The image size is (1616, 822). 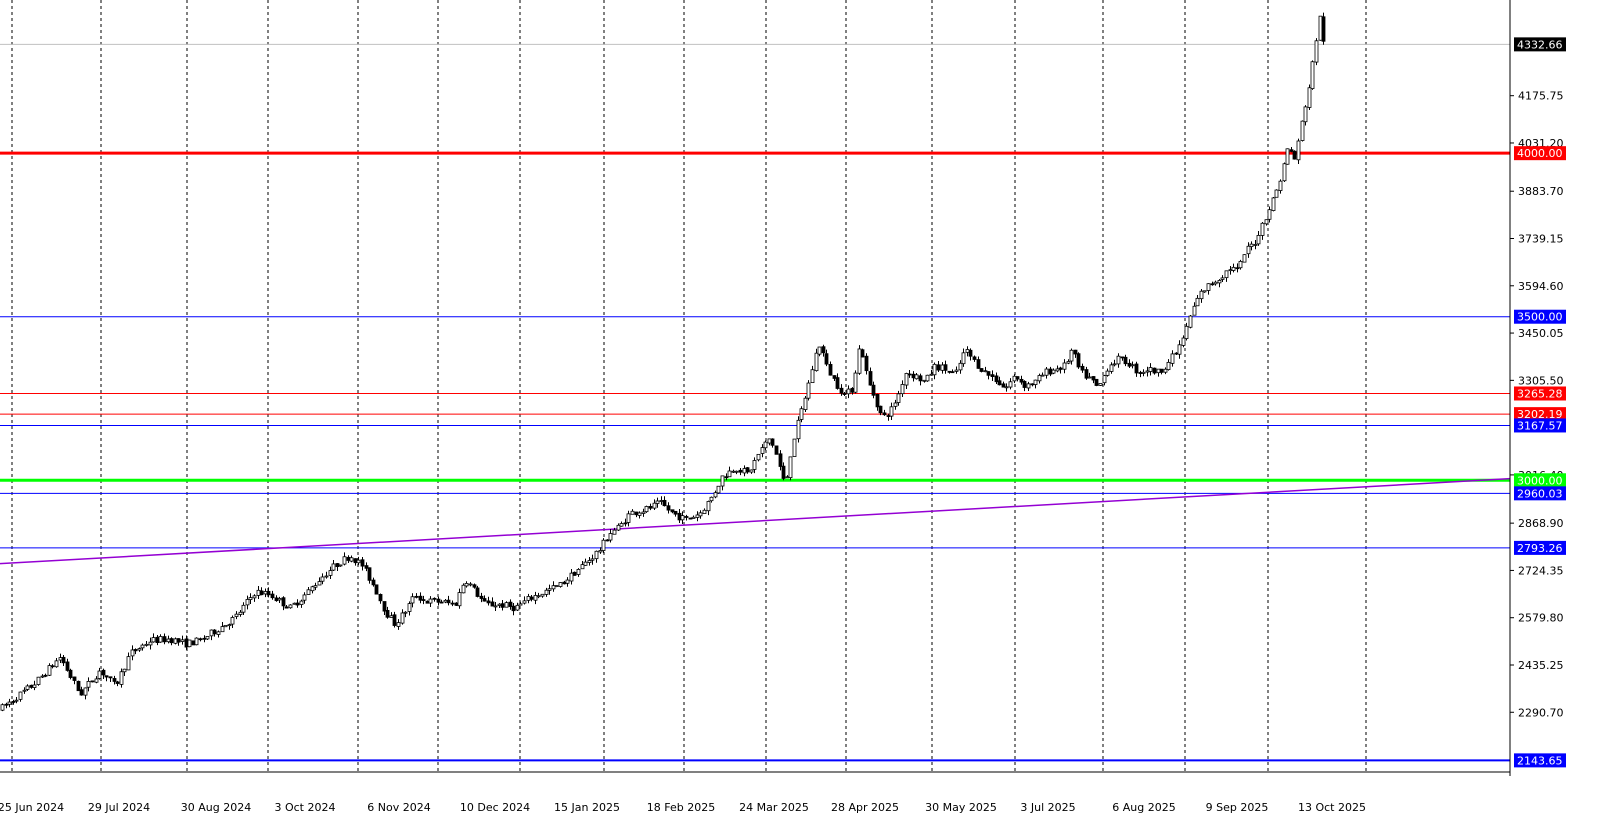 What do you see at coordinates (1237, 807) in the screenshot?
I see `x-tick-label: 9 Sep 2025` at bounding box center [1237, 807].